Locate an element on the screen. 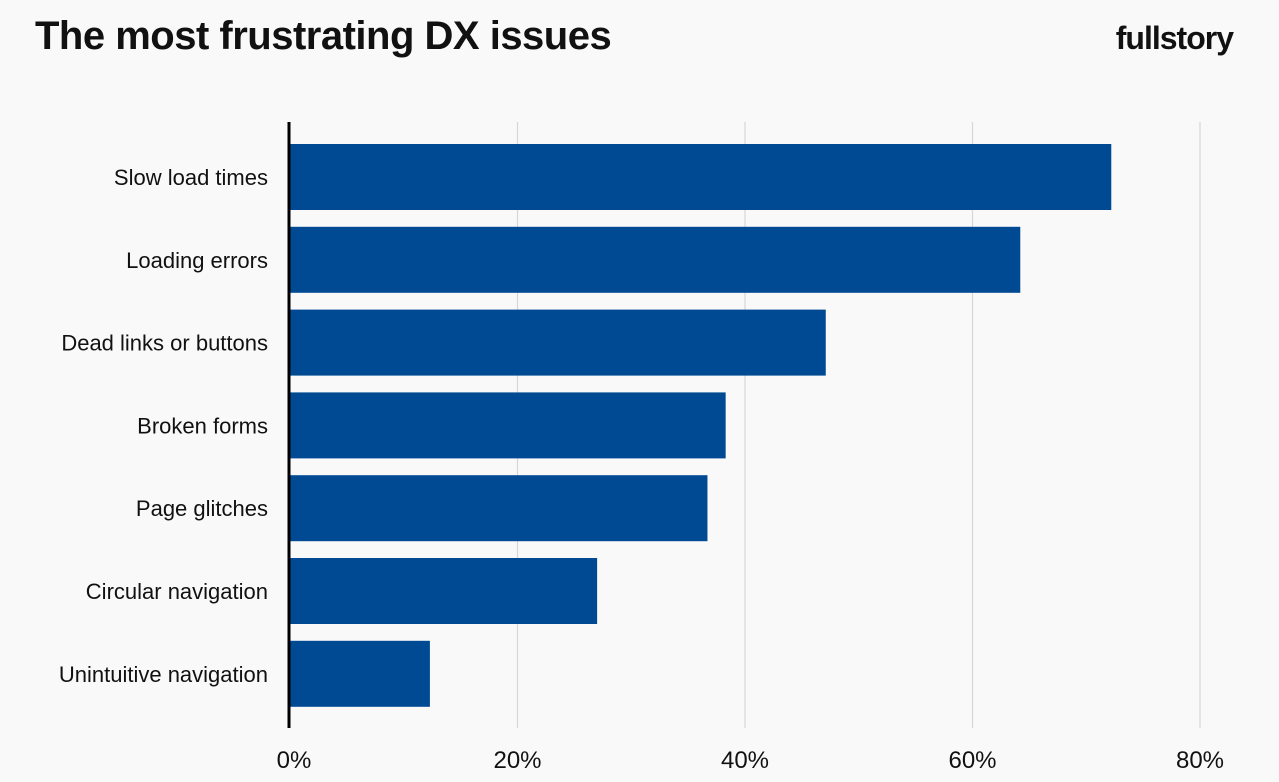 The height and width of the screenshot is (782, 1279). category-label: Slow load times is located at coordinates (191, 177).